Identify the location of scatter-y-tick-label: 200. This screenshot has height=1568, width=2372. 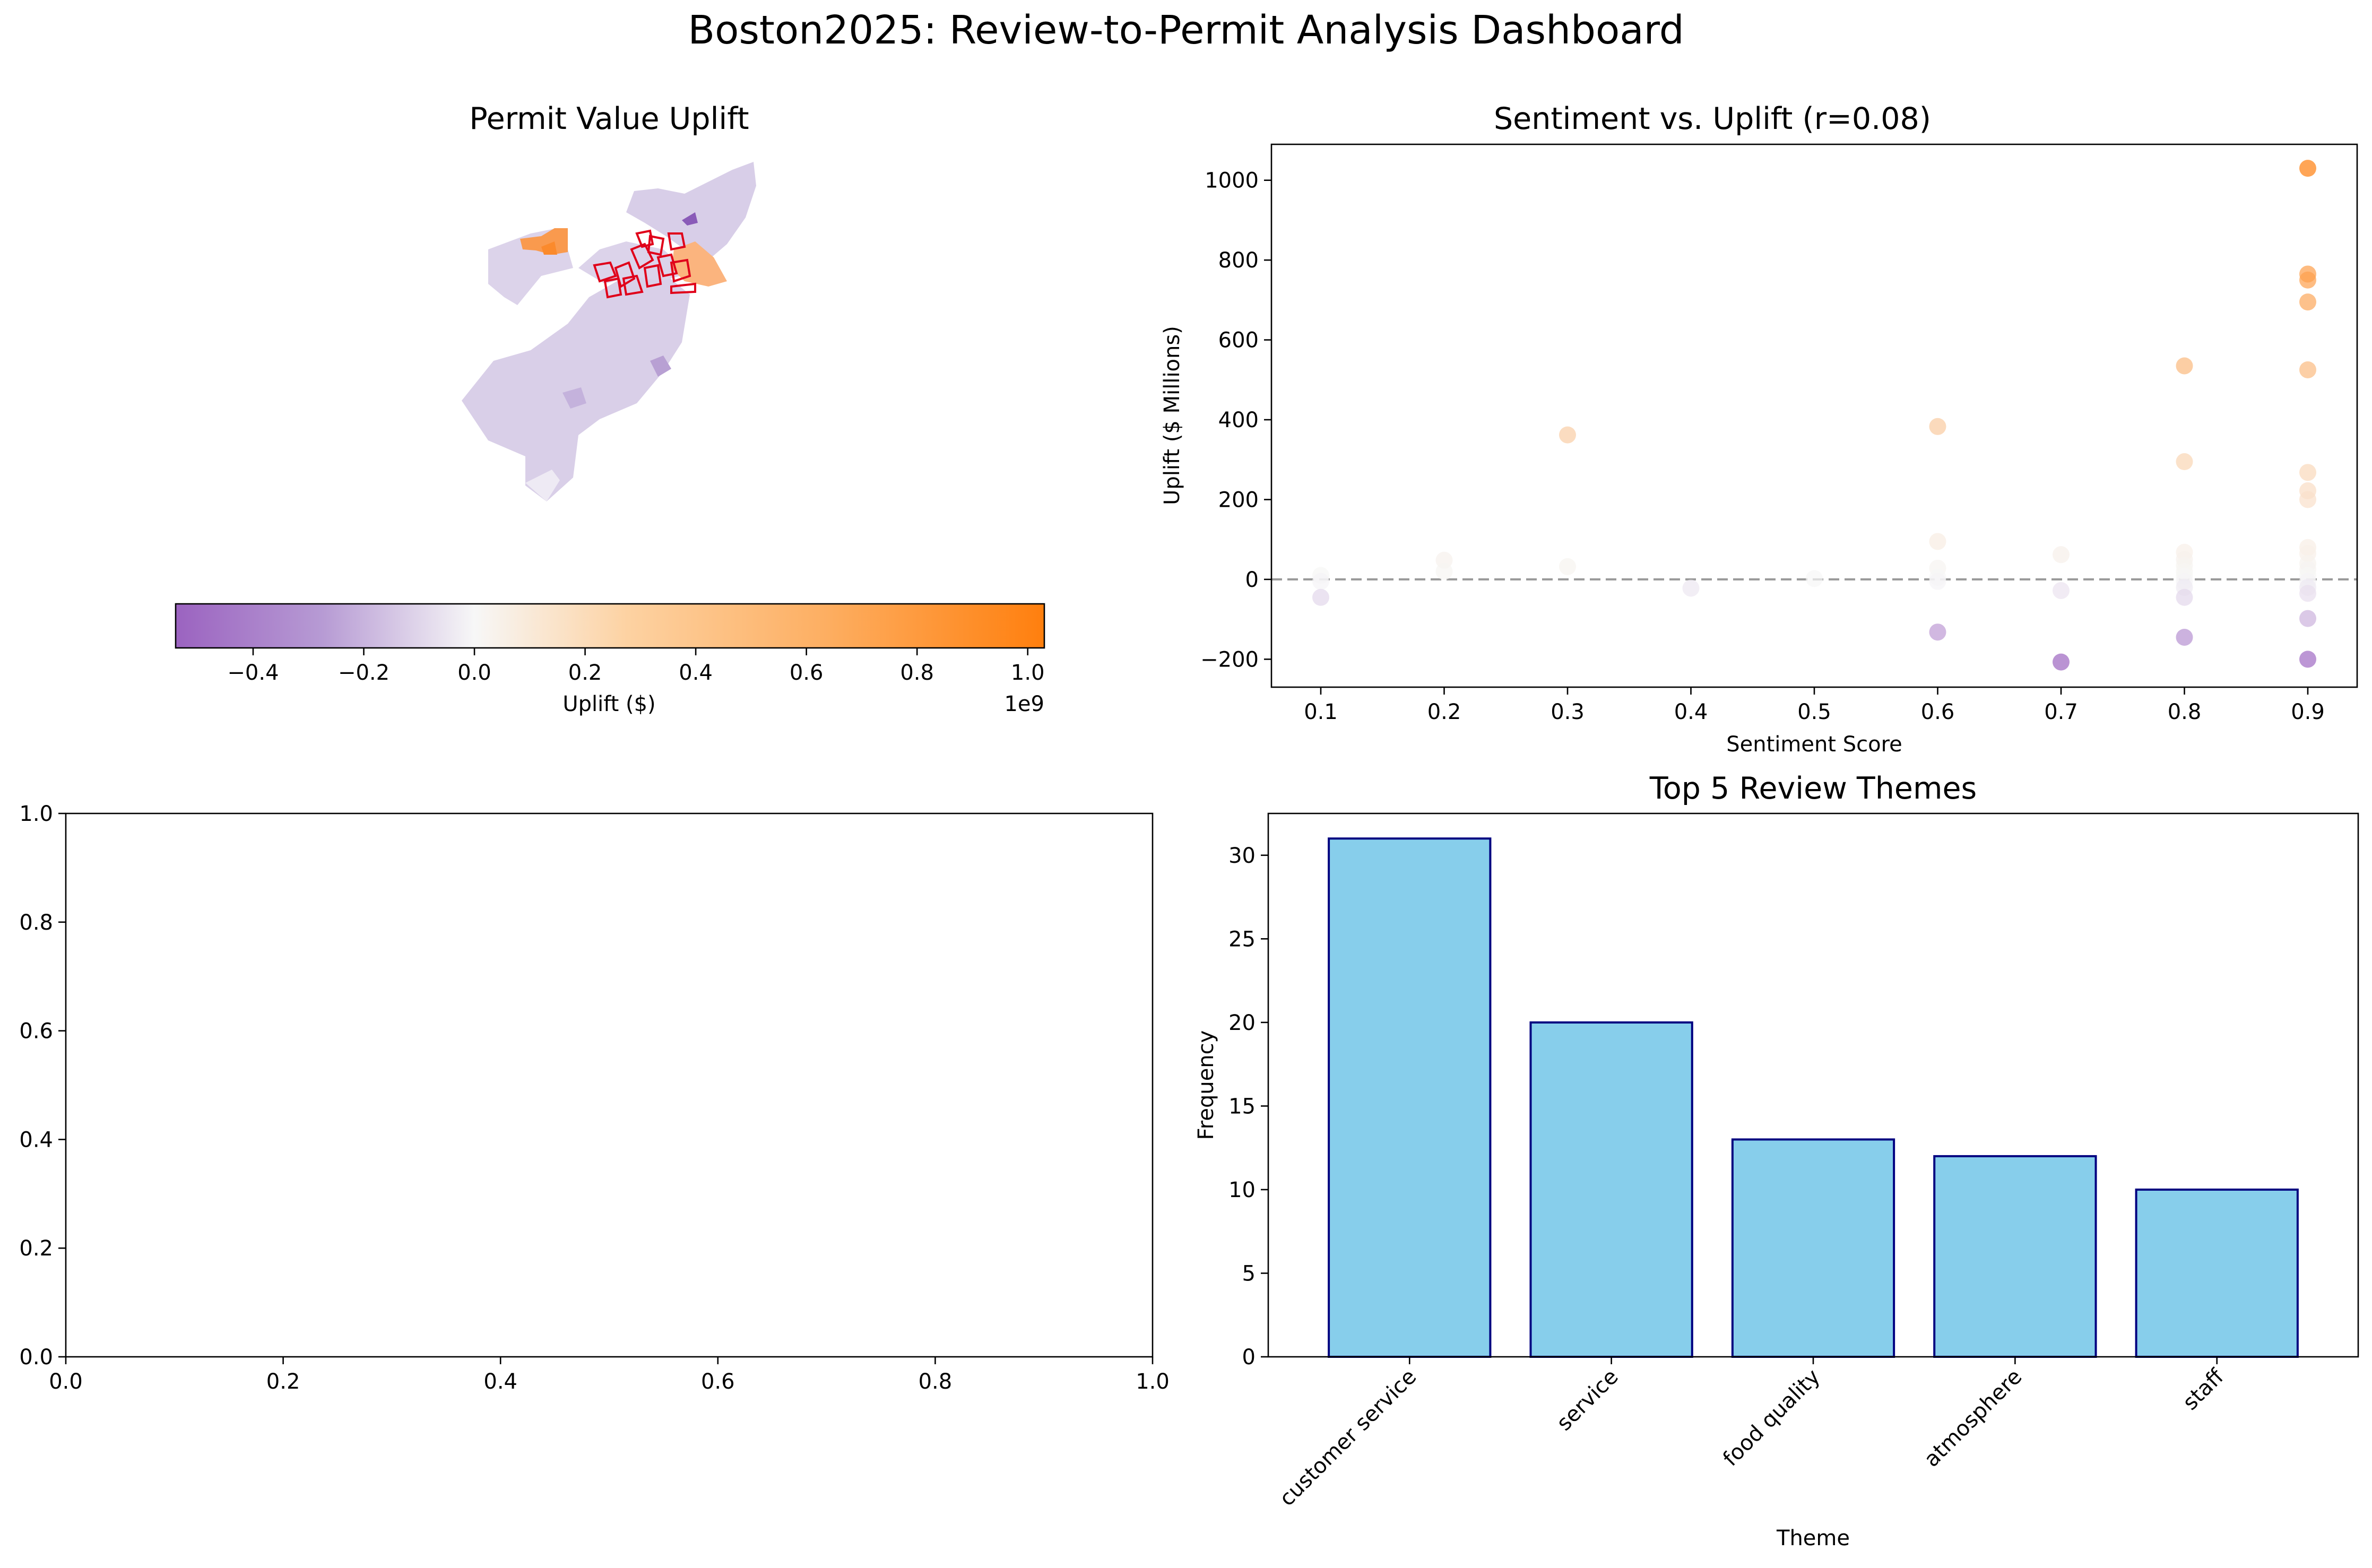
(1238, 500).